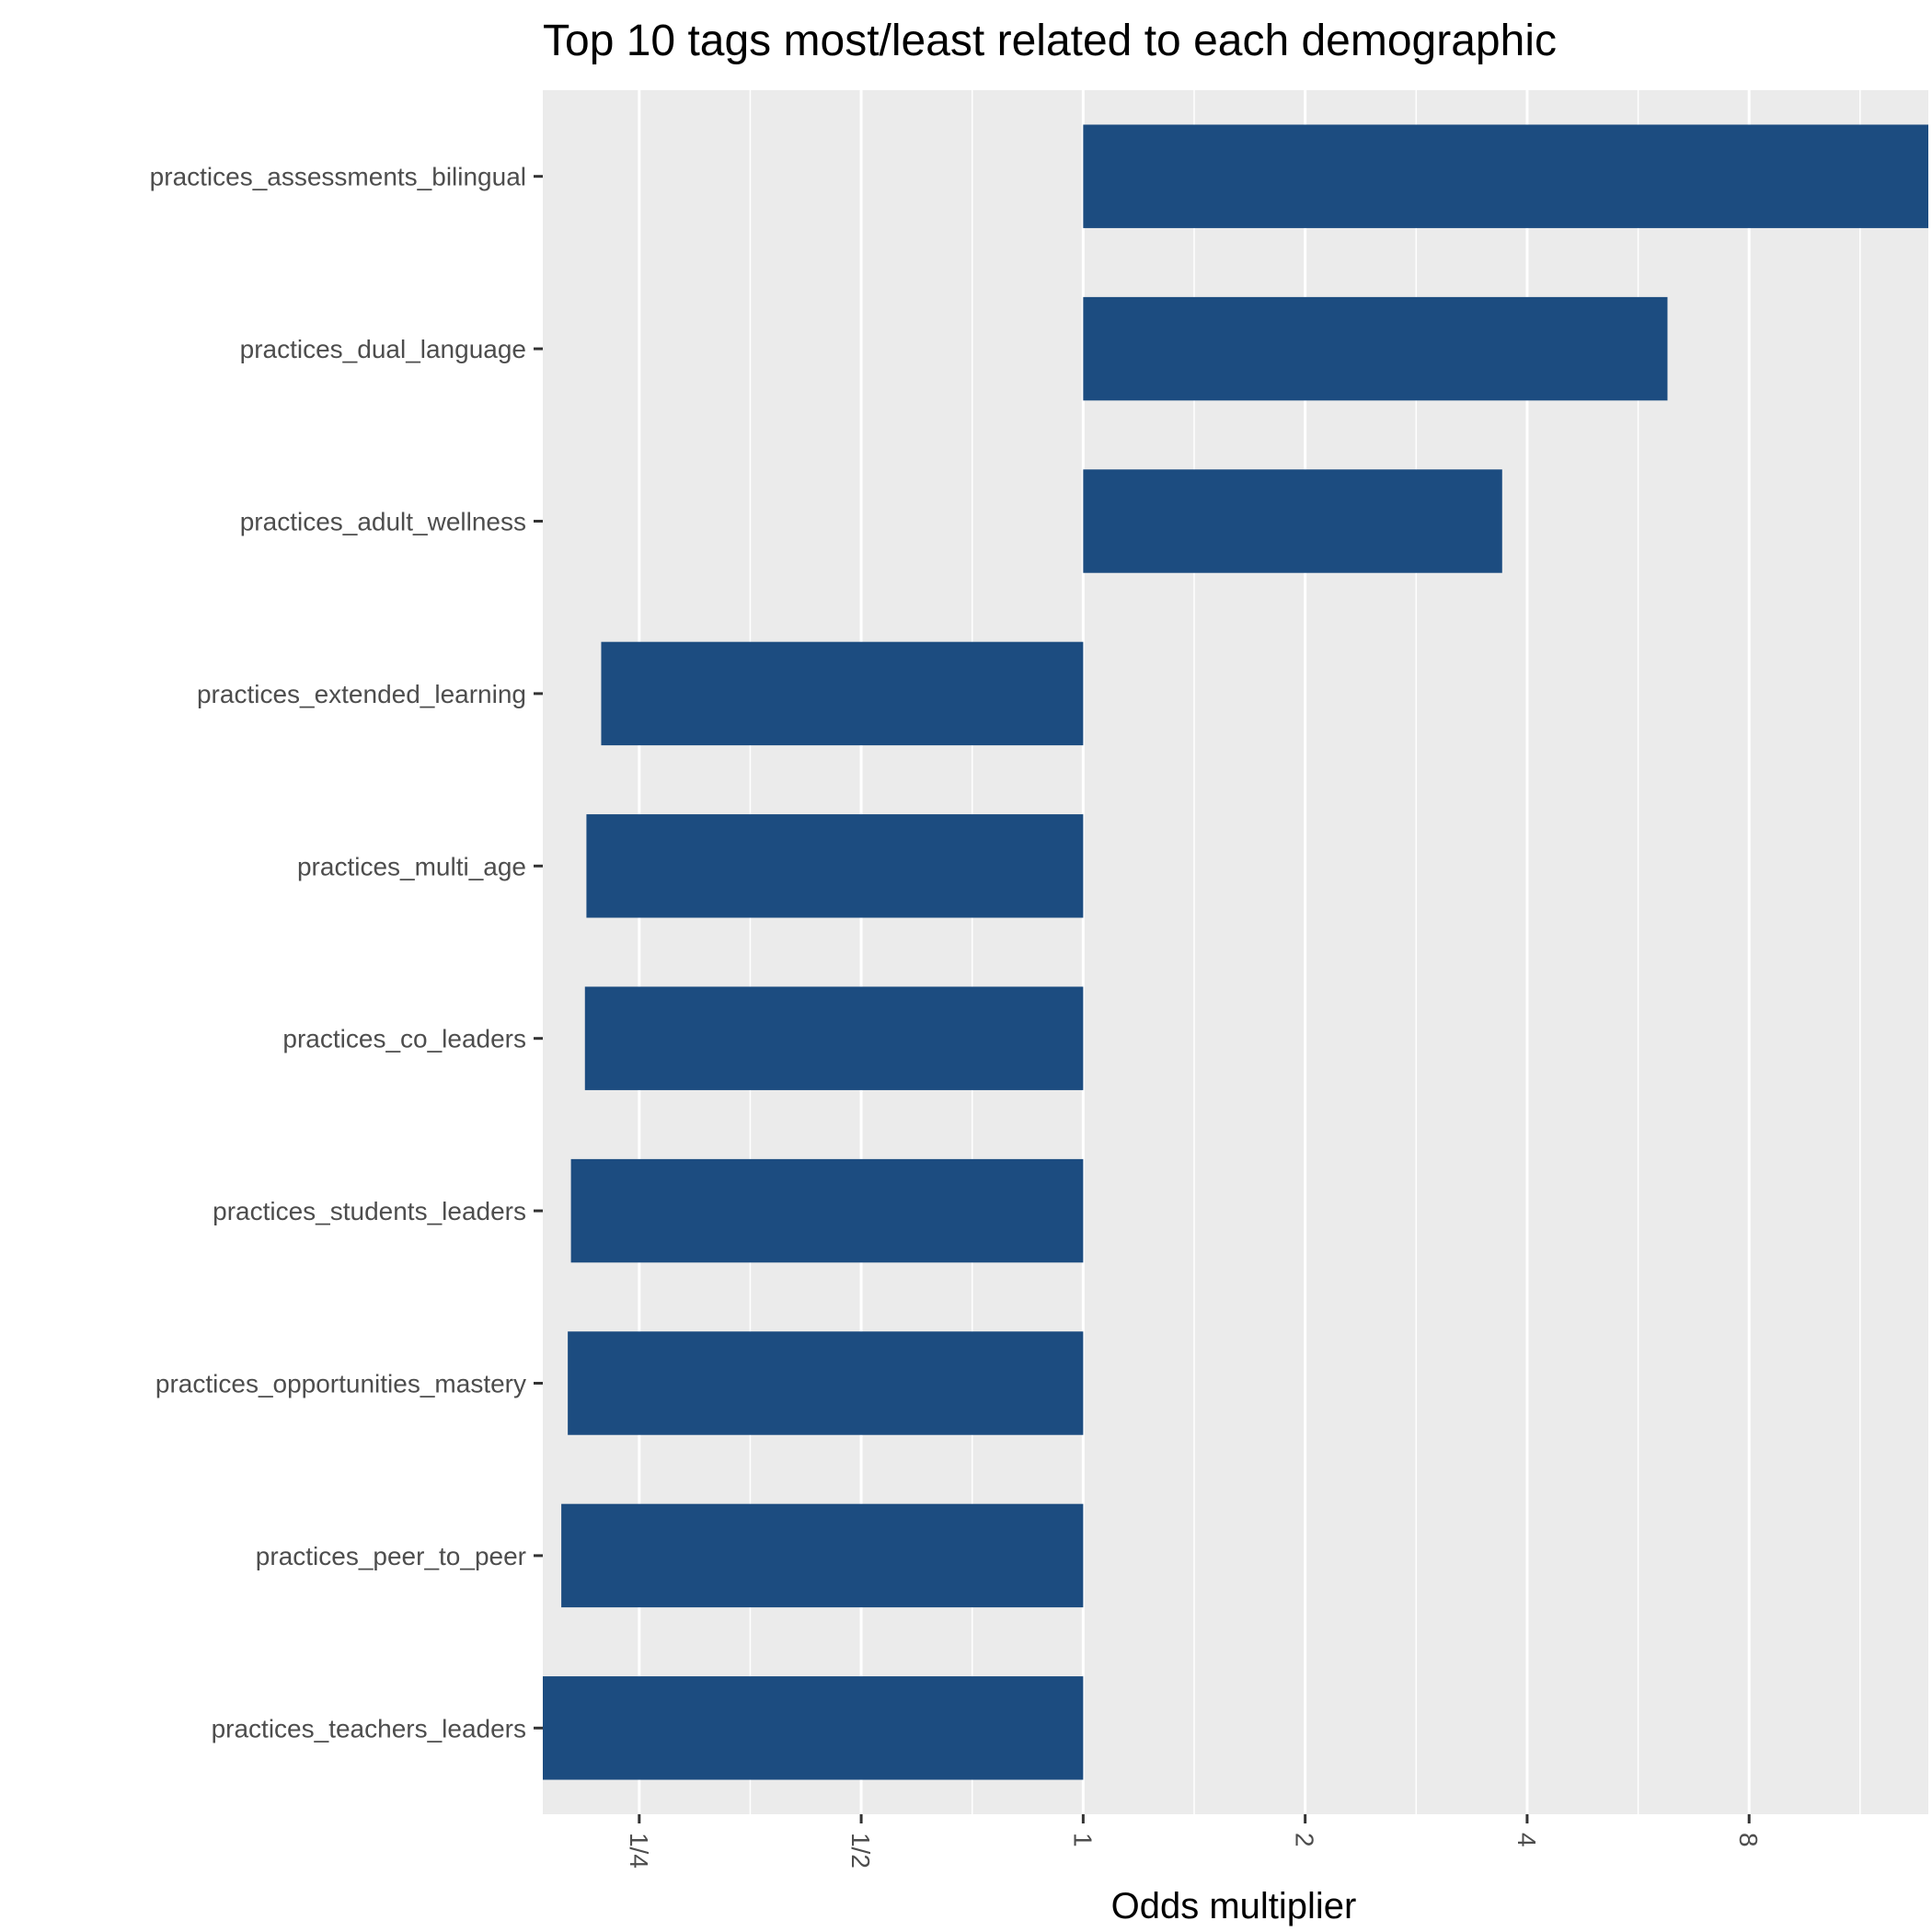 Image resolution: width=1932 pixels, height=1932 pixels. What do you see at coordinates (340, 1384) in the screenshot?
I see `y-tick-label: practices_opportunities_mastery` at bounding box center [340, 1384].